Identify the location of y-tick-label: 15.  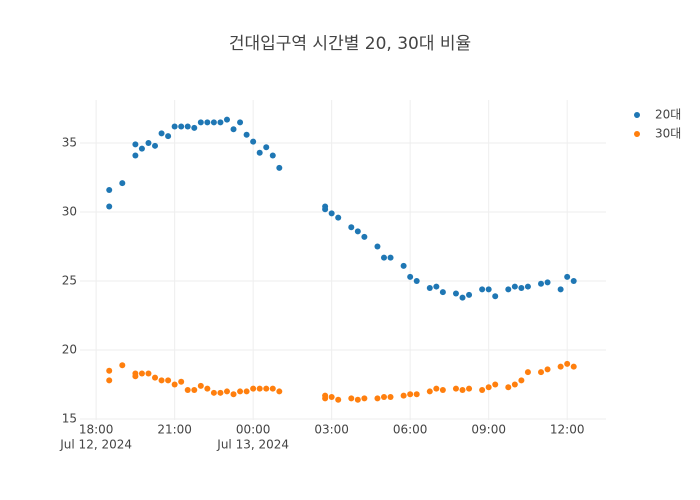
(69, 419).